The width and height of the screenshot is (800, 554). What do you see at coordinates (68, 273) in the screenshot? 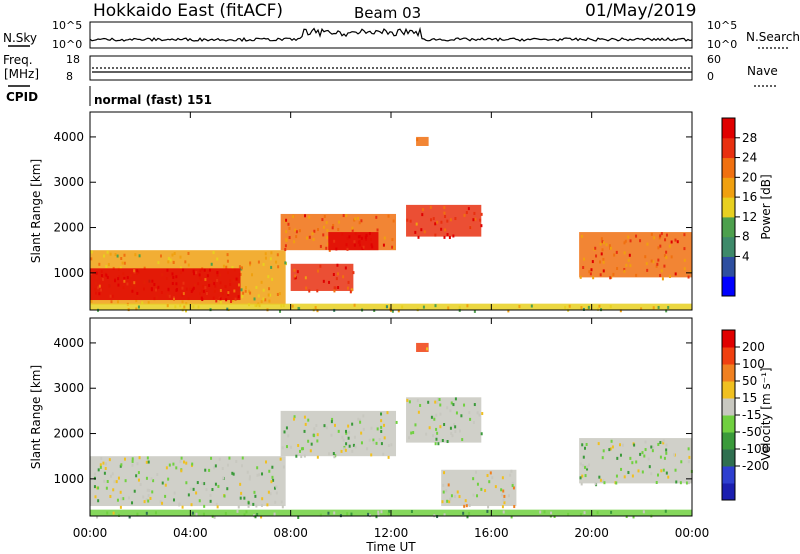
I see `y-tick-label: 1000` at bounding box center [68, 273].